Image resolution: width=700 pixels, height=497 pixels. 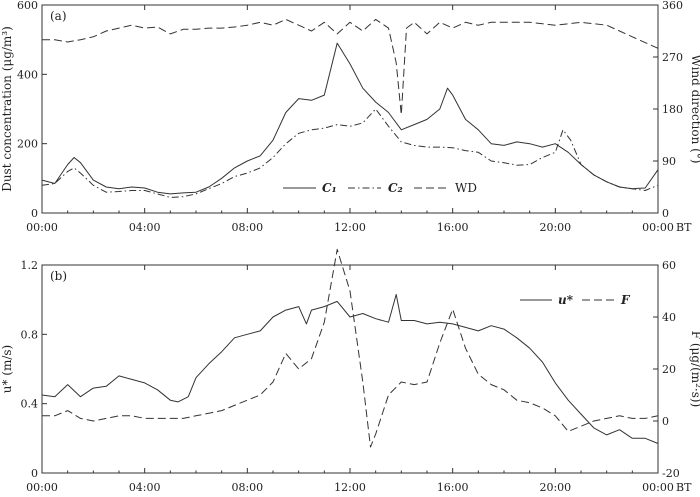 I want to click on y-left-tick-label: 200, so click(x=27, y=144).